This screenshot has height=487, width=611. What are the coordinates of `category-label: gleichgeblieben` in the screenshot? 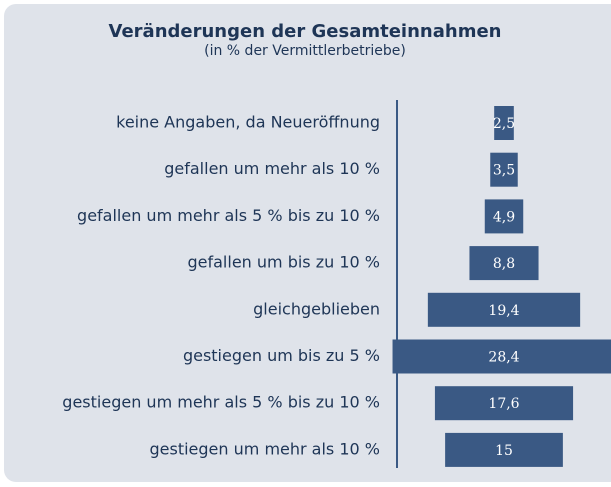 It's located at (316, 308).